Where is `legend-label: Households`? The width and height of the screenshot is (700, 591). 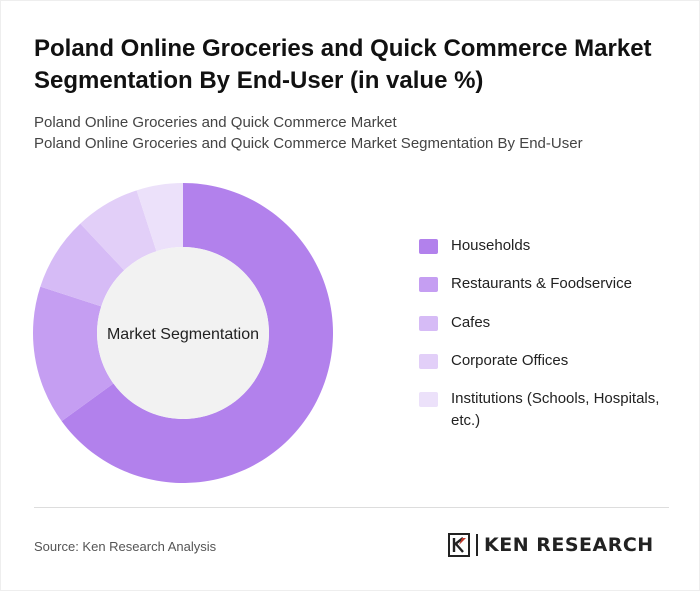
legend-label: Households is located at coordinates (491, 245).